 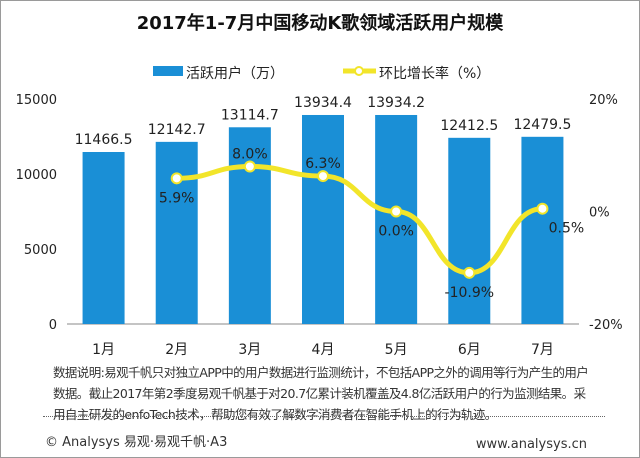 What do you see at coordinates (531, 444) in the screenshot?
I see `website-link: www.analysys.cn` at bounding box center [531, 444].